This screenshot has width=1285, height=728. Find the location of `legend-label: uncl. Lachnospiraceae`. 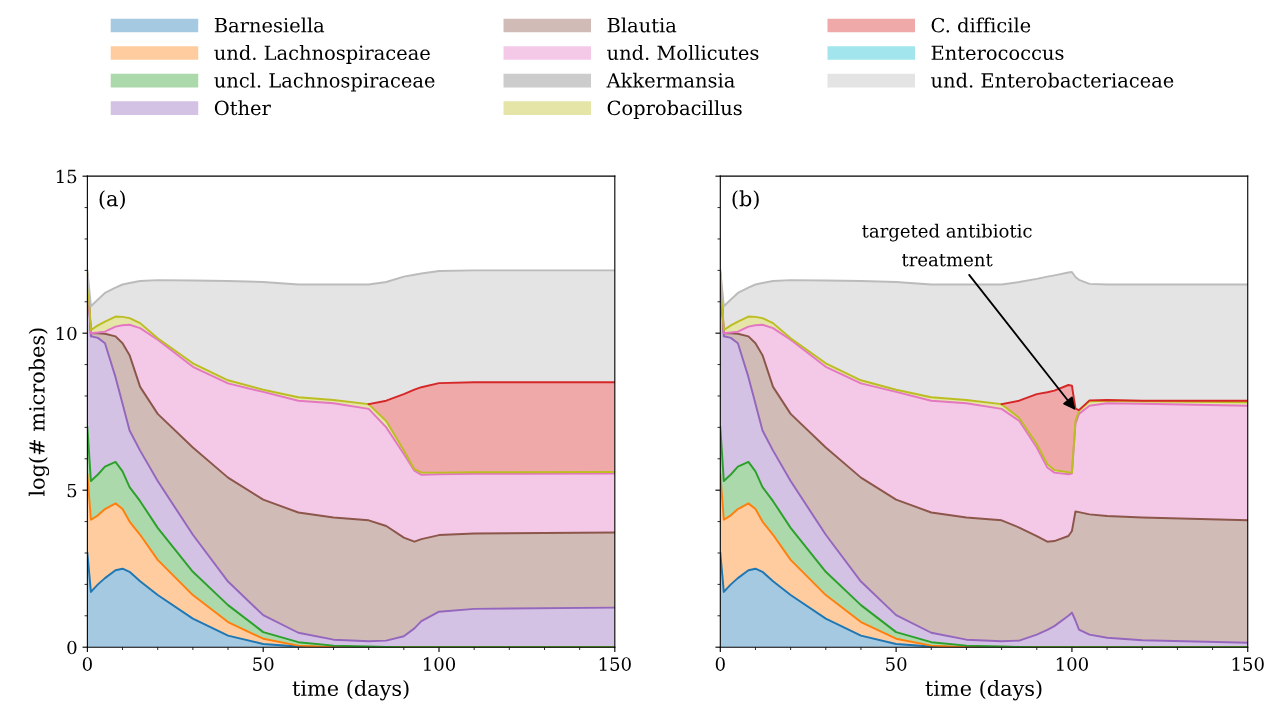

legend-label: uncl. Lachnospiraceae is located at coordinates (324, 82).